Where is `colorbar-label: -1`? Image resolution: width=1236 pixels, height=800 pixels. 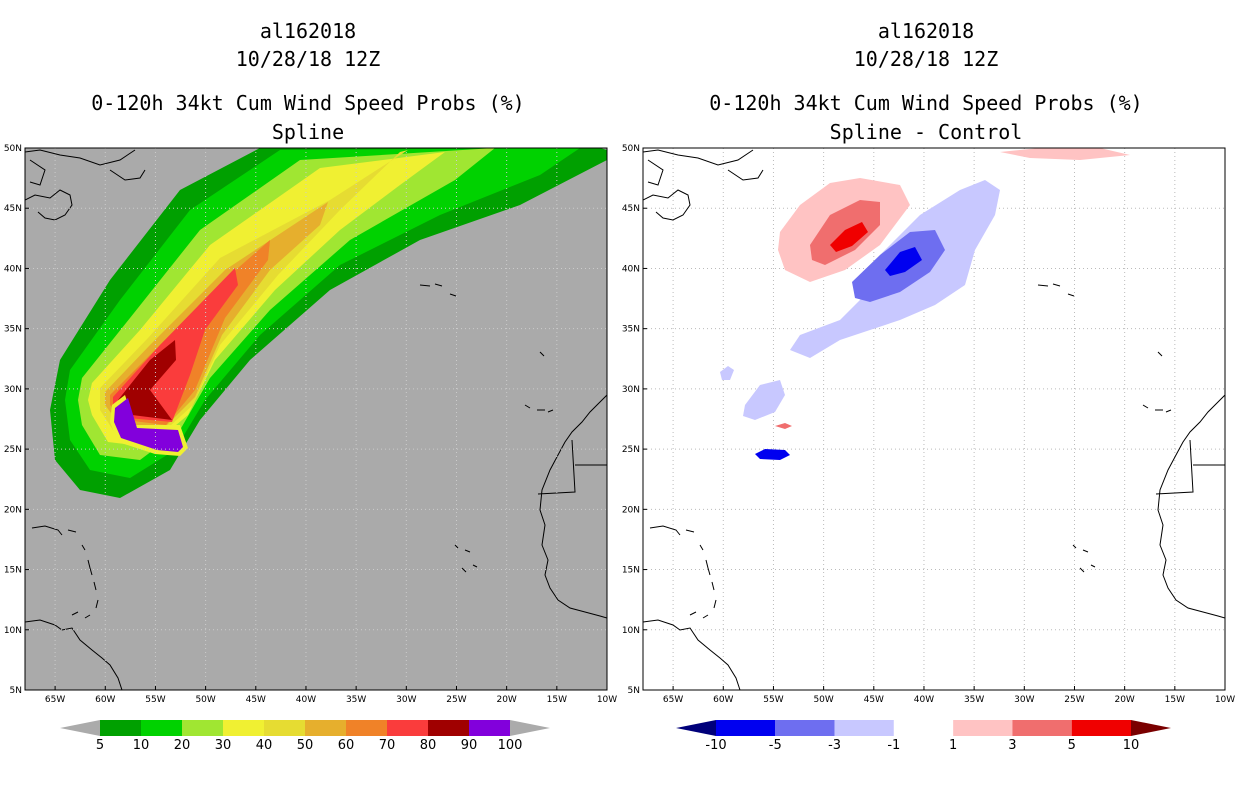 colorbar-label: -1 is located at coordinates (893, 745).